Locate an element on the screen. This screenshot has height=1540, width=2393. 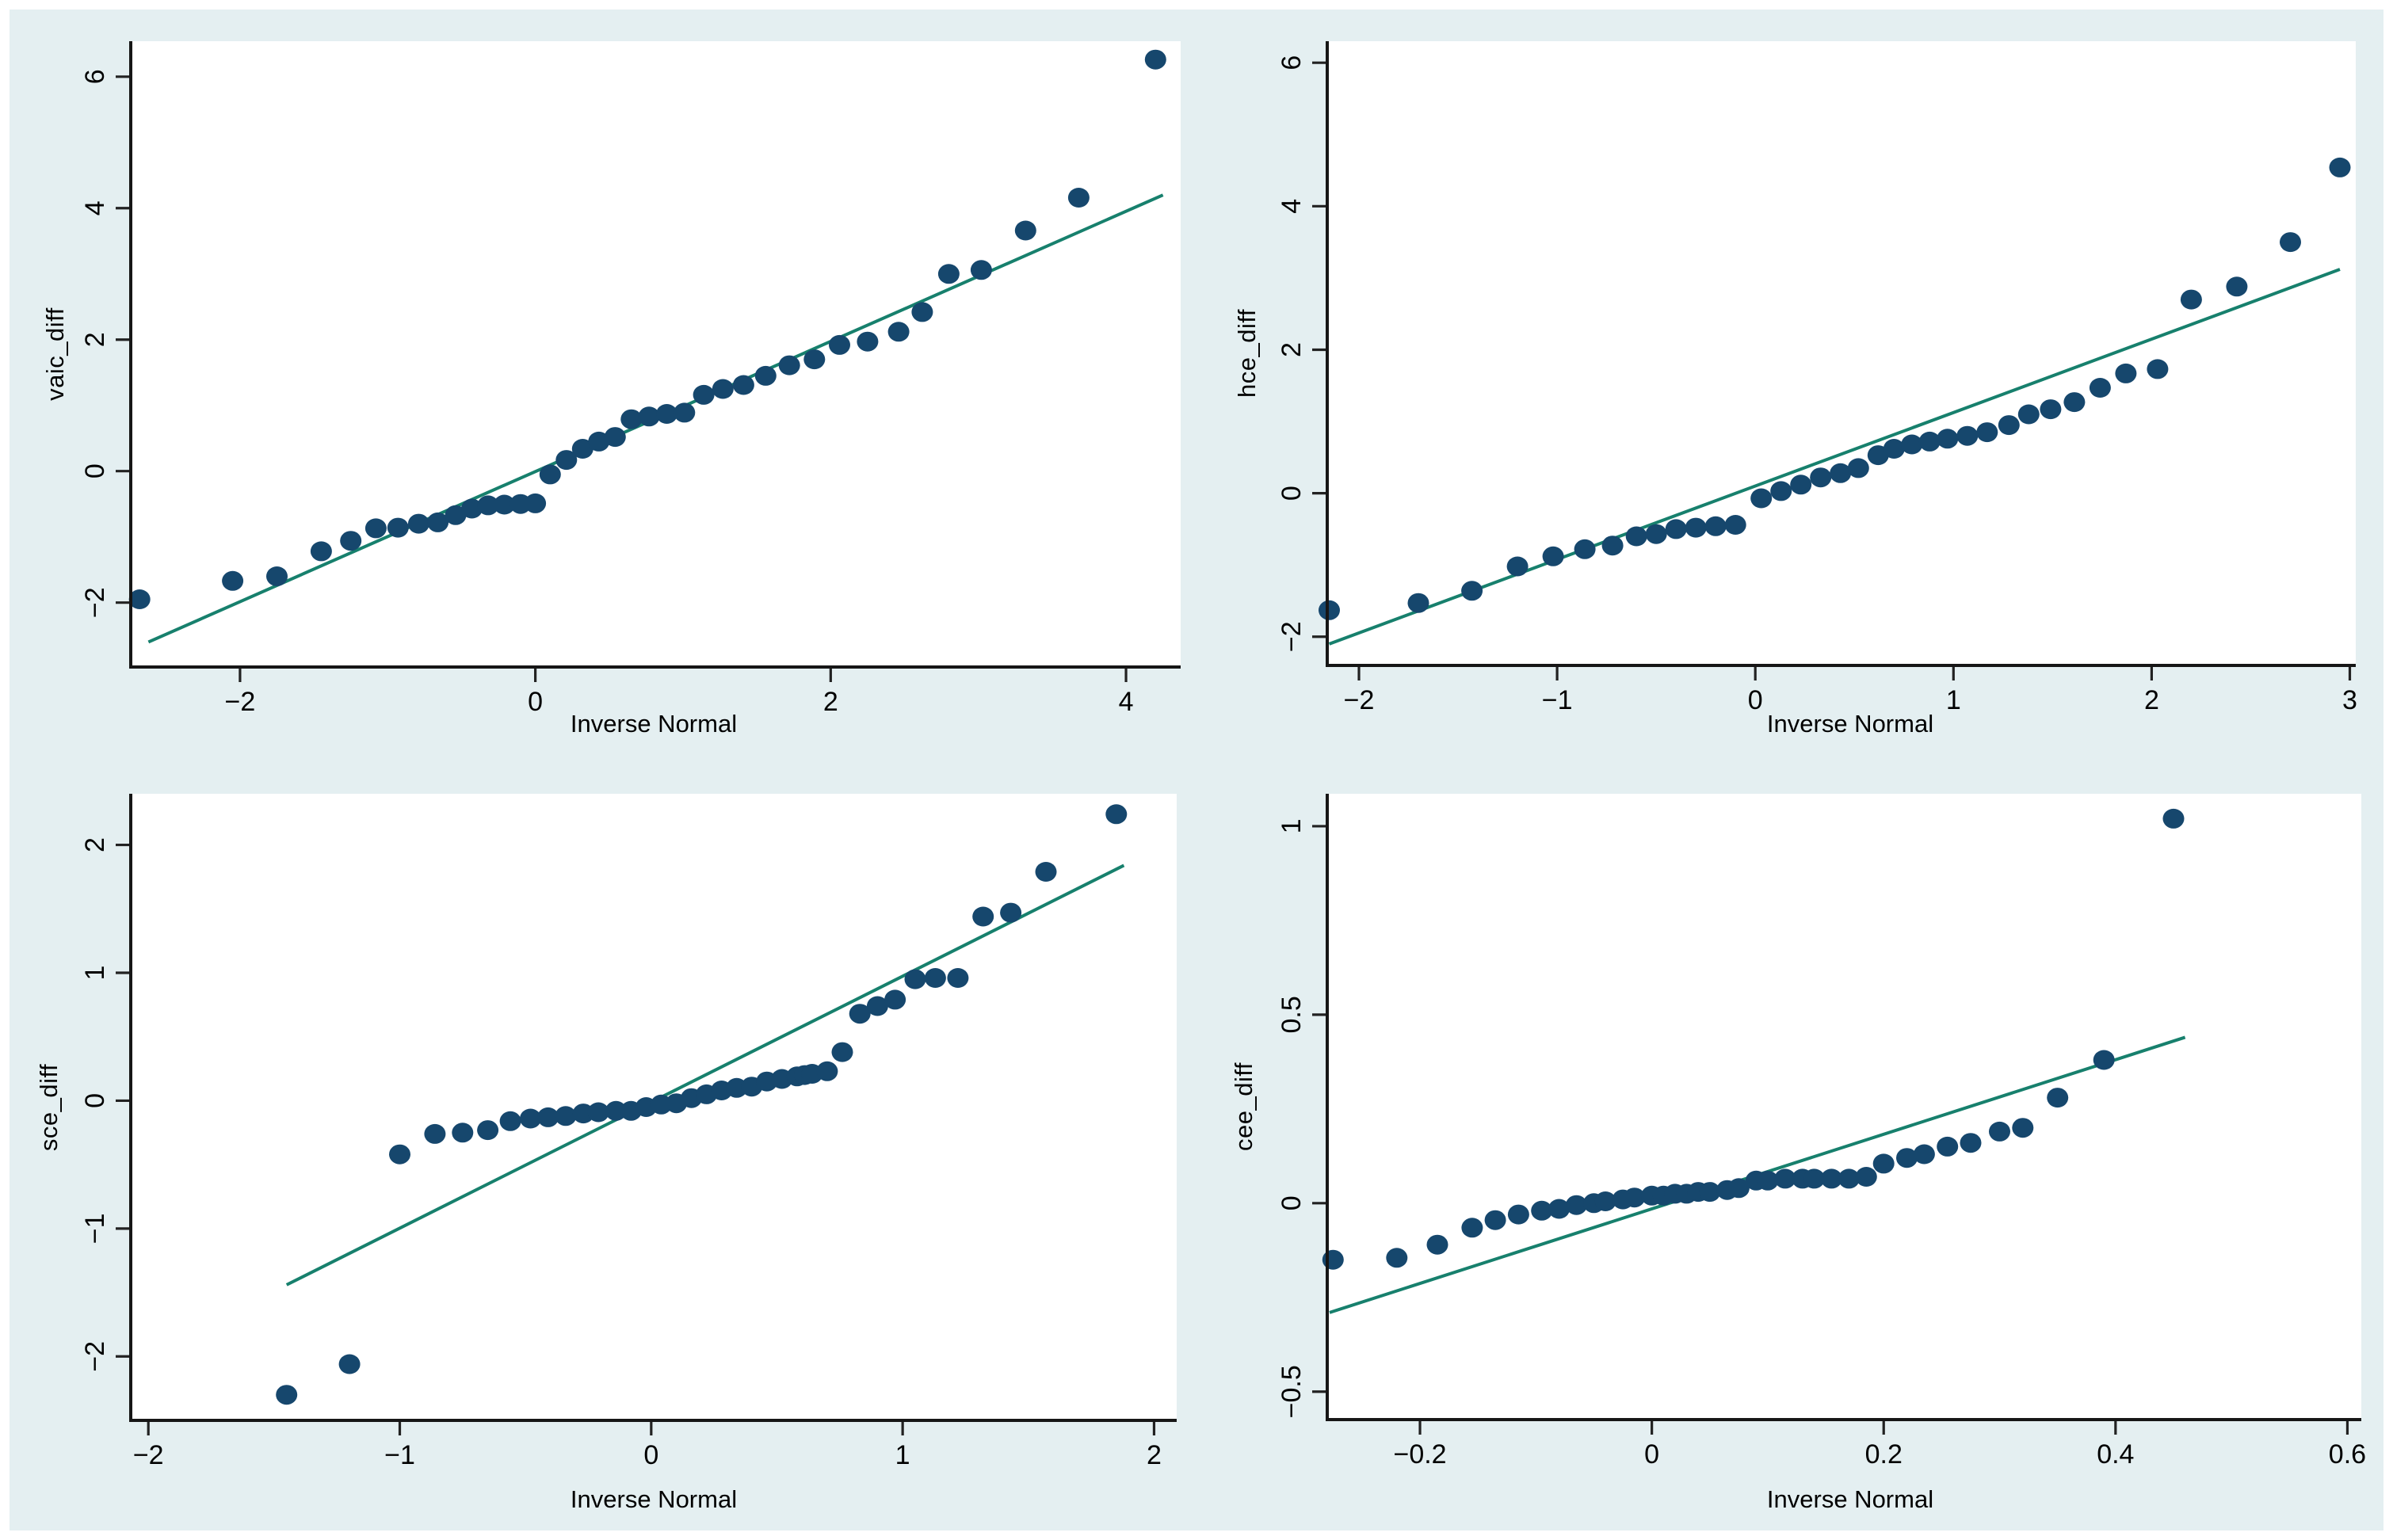
x-tick-label: 4 is located at coordinates (1126, 702).